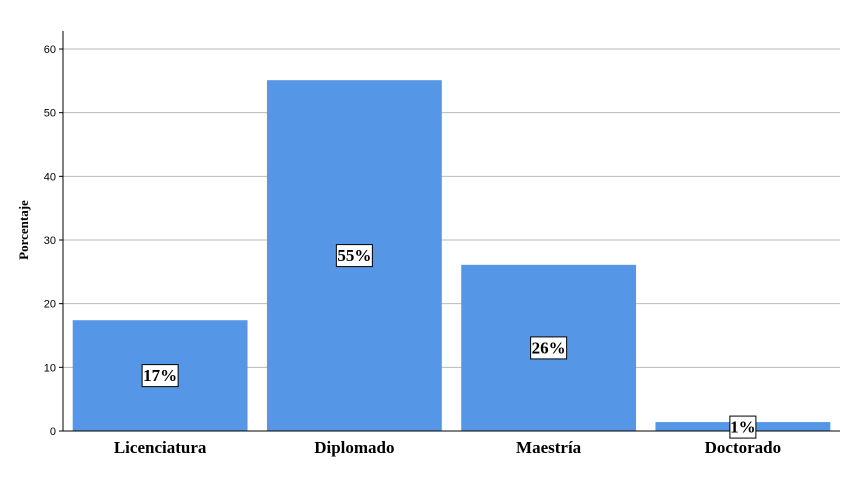 The image size is (851, 501). Describe the element at coordinates (50, 114) in the screenshot. I see `y-tick-label: 50` at that location.